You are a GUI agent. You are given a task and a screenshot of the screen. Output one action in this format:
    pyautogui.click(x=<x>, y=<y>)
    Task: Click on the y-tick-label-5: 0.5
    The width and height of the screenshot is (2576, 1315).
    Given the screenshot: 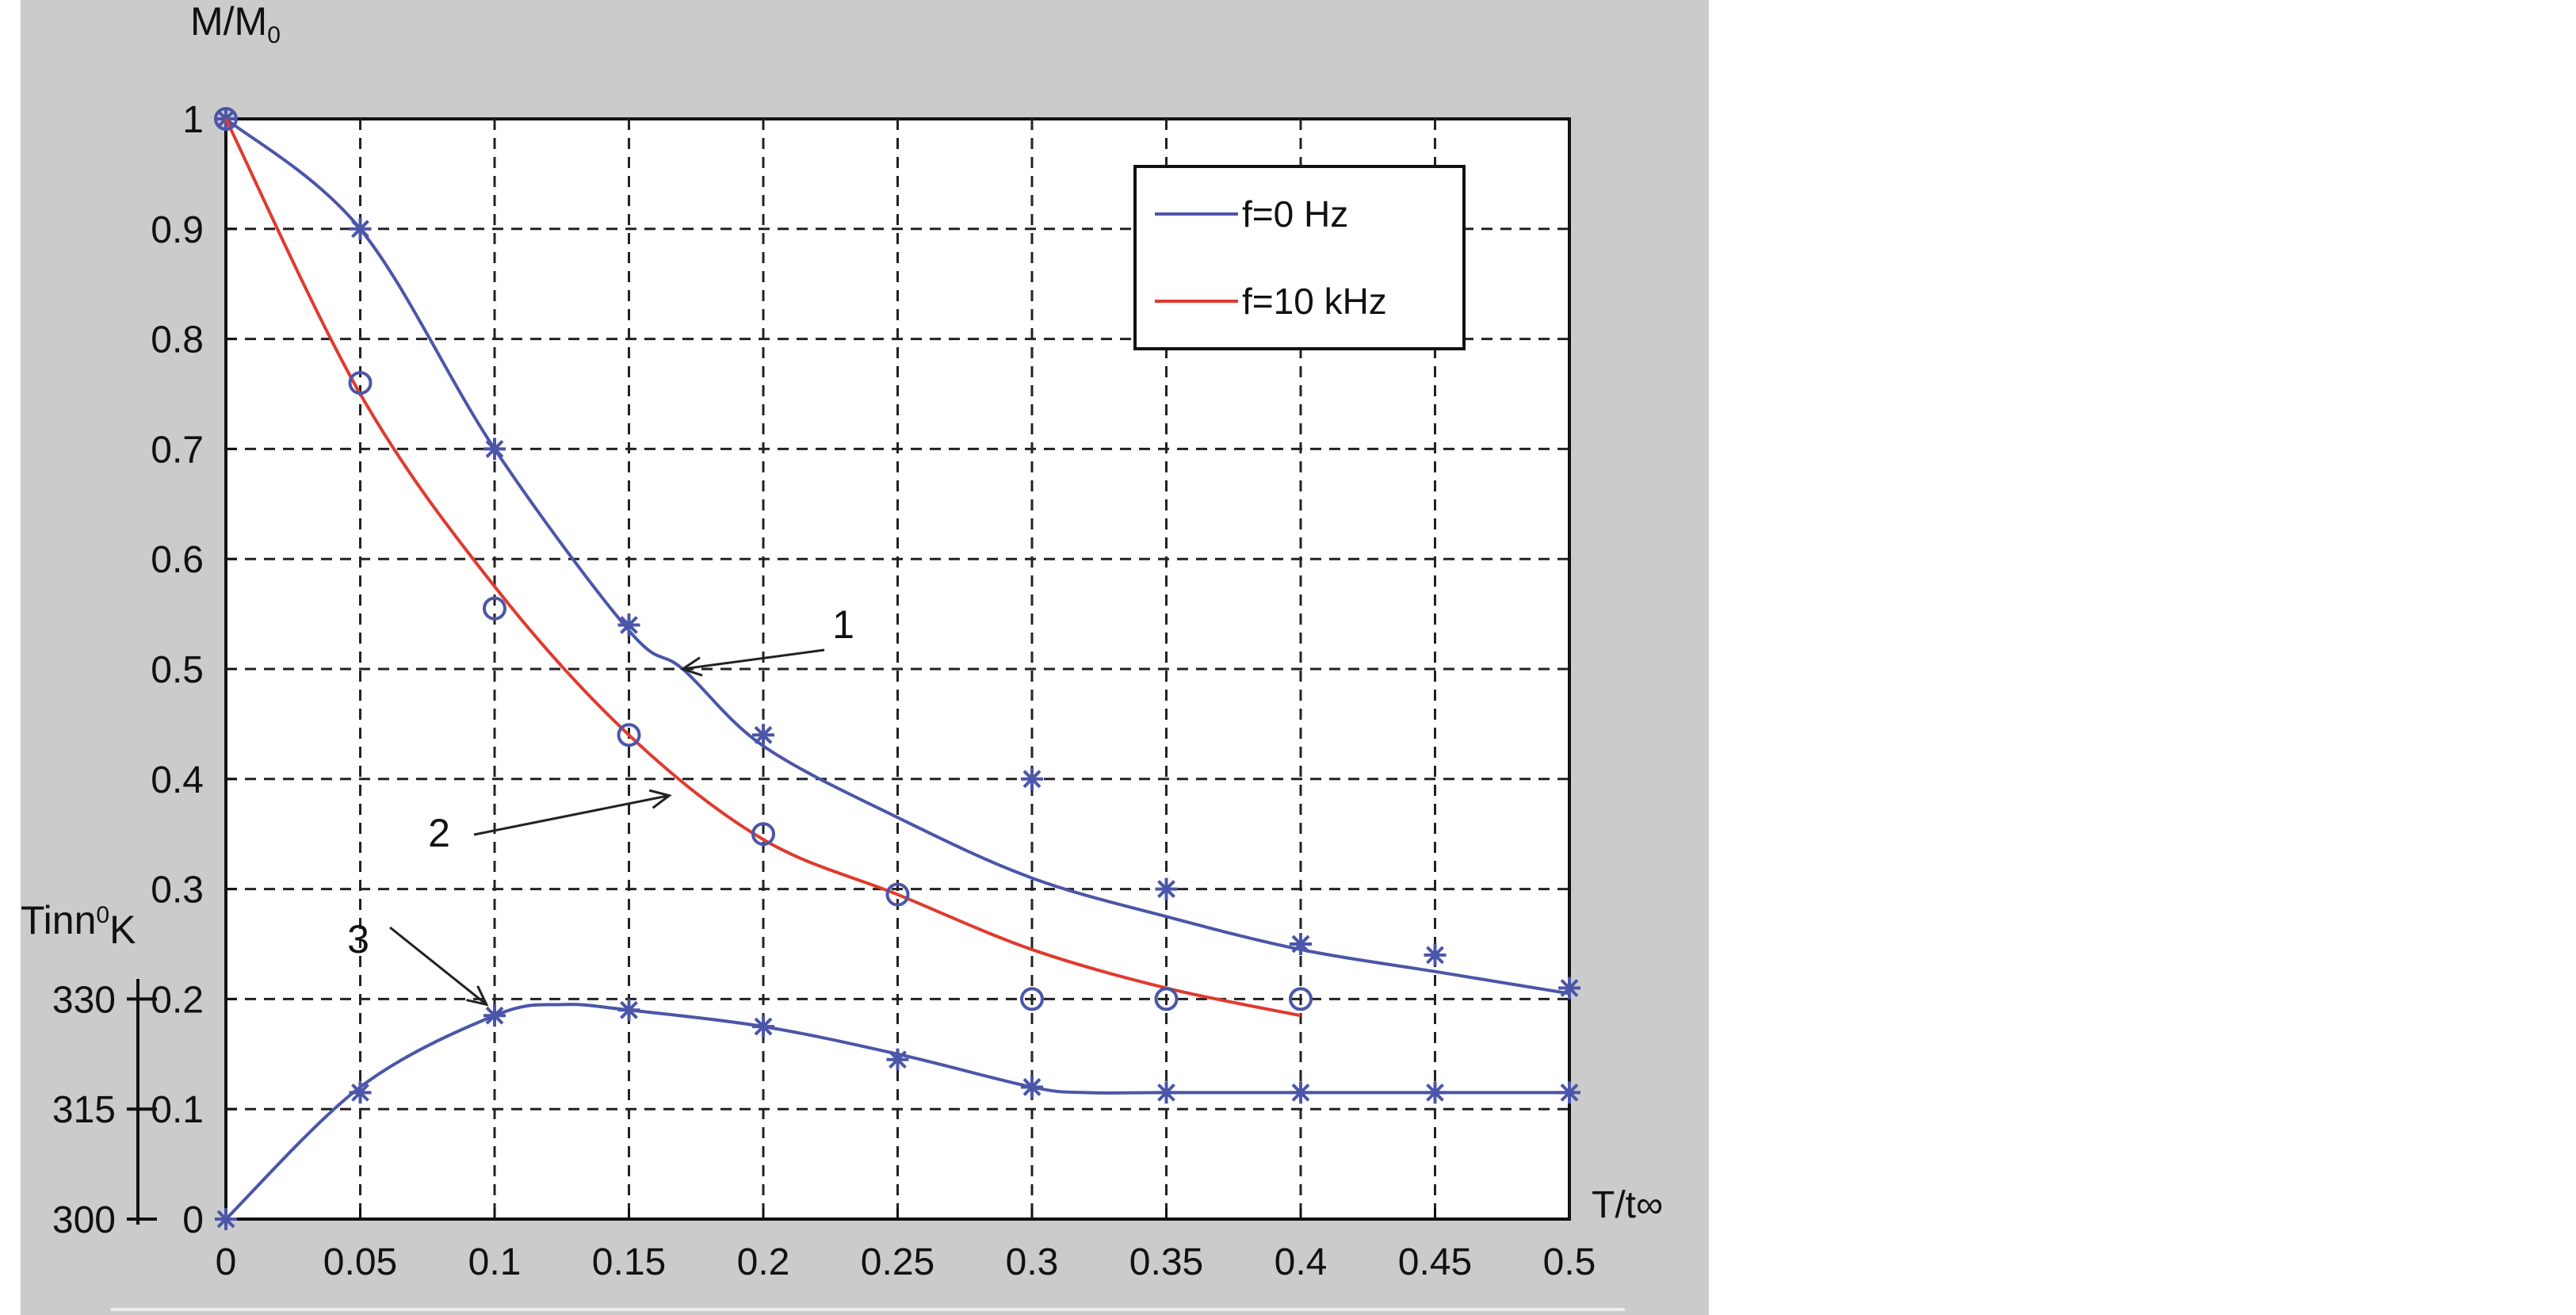 What is the action you would take?
    pyautogui.click(x=177, y=670)
    